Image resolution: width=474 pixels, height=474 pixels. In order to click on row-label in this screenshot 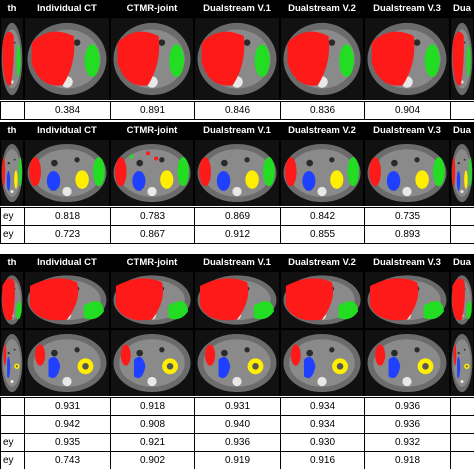, I will do `click(12, 110)`.